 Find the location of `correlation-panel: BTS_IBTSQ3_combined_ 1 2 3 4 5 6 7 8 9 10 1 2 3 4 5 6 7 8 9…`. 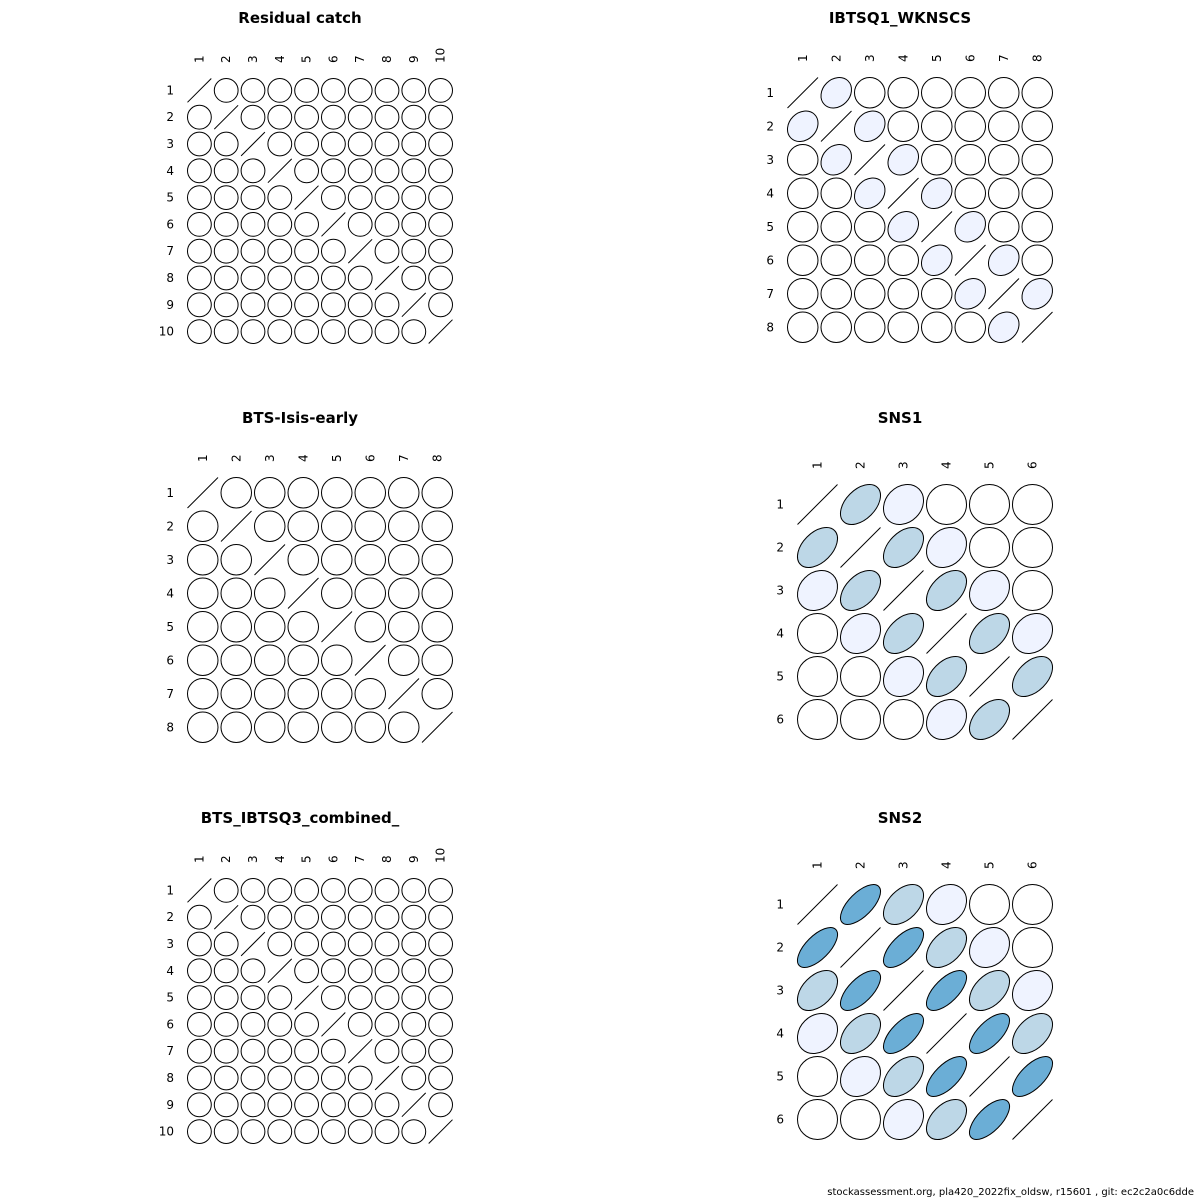

correlation-panel: BTS_IBTSQ3_combined_ 1 2 3 4 5 6 7 8 9 10 1 2 3 4 5 6 7 8 9… is located at coordinates (306, 976).